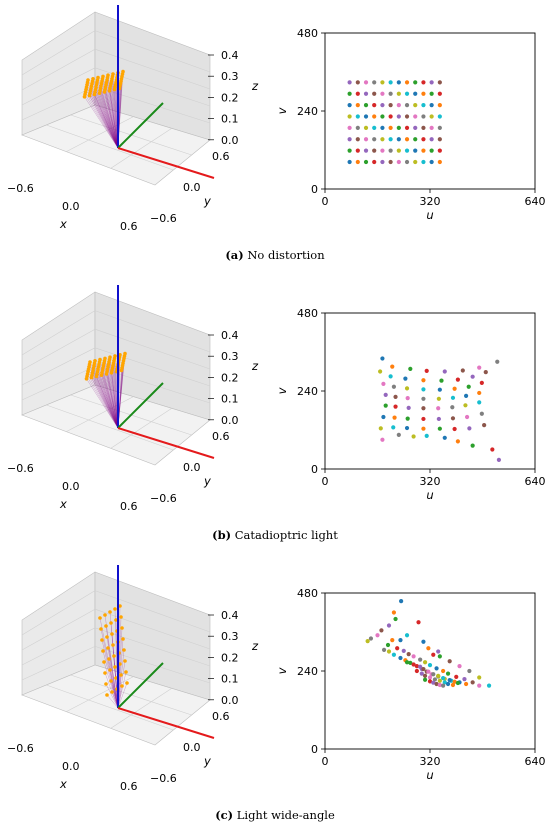 The width and height of the screenshot is (550, 836). Describe the element at coordinates (192, 747) in the screenshot. I see `y3d-tick-label-c: 0.0` at that location.